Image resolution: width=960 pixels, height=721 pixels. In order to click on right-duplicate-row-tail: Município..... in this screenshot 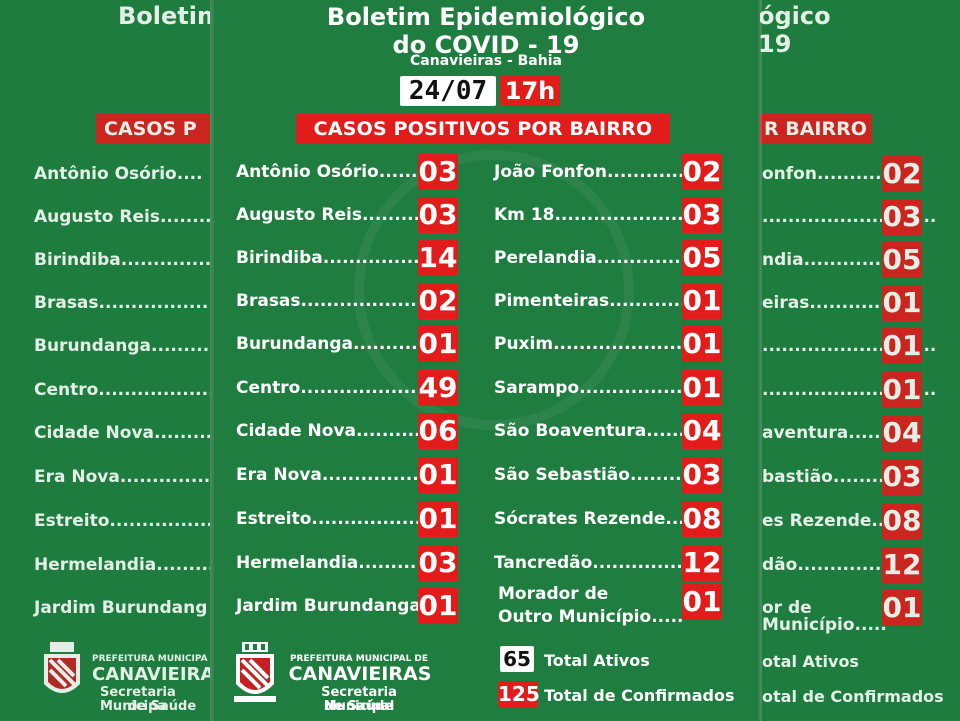, I will do `click(824, 625)`.